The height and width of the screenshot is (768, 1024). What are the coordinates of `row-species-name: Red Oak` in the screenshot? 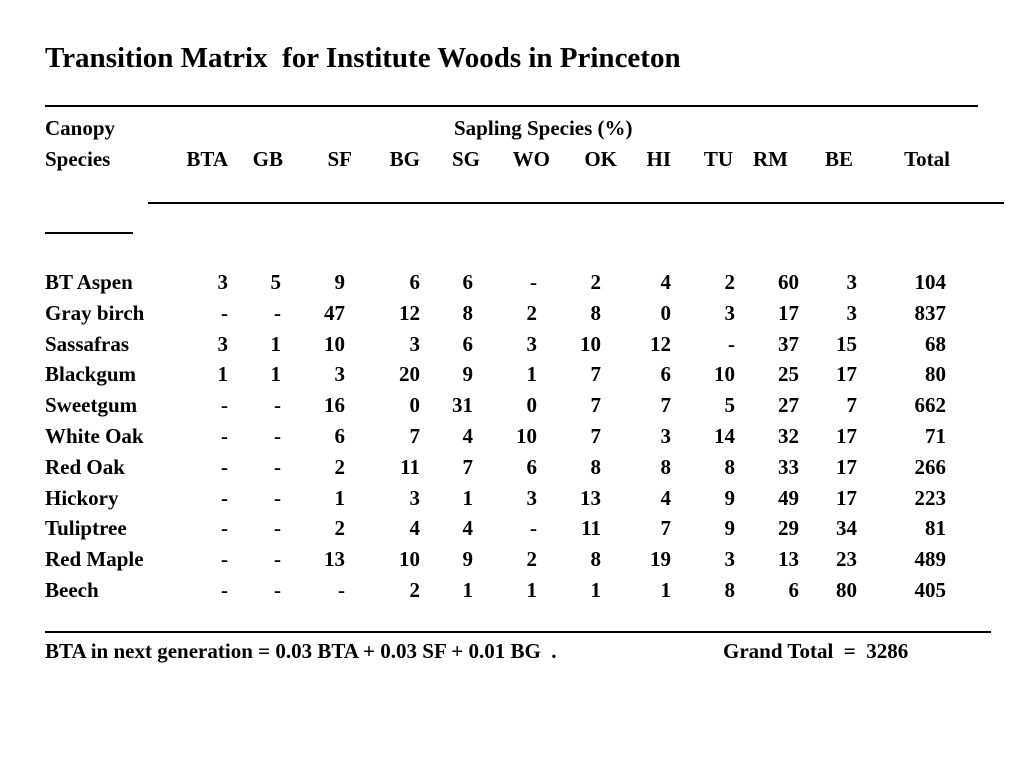 It's located at (85, 467).